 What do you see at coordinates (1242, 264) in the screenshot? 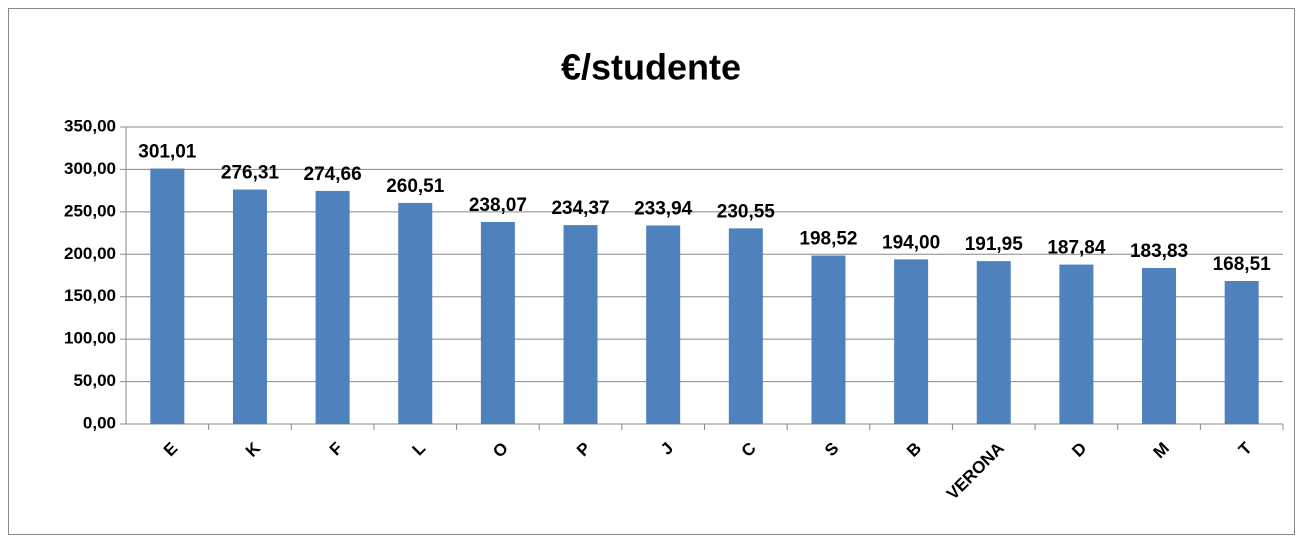
I see `data-label: 168,51` at bounding box center [1242, 264].